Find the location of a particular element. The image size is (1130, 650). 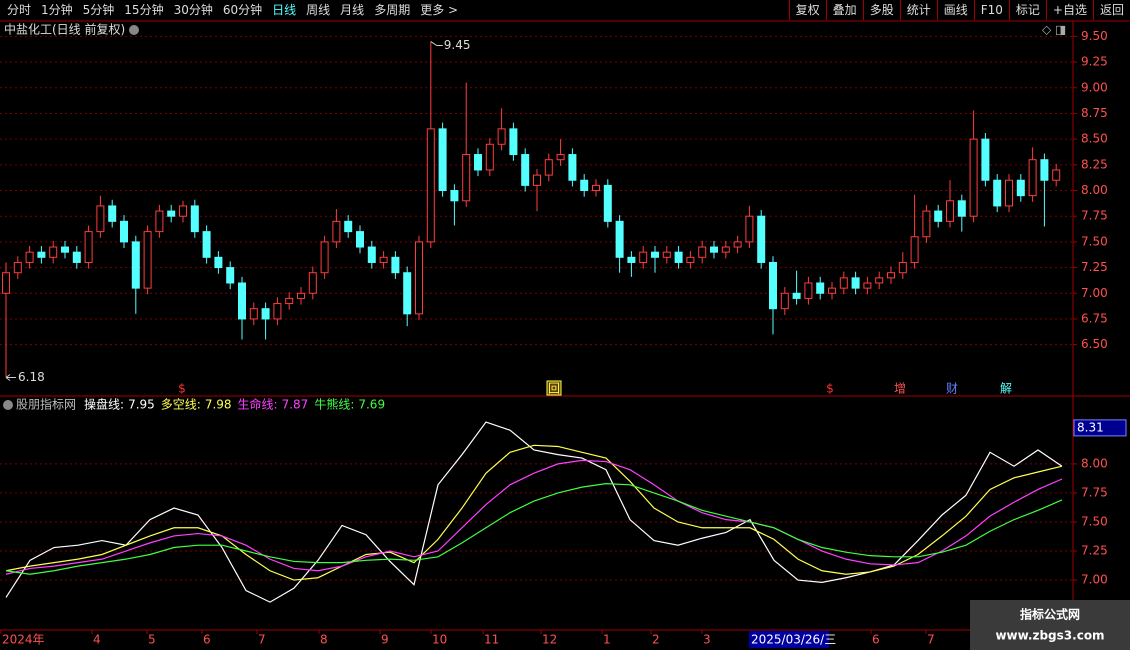

current-value-box is located at coordinates (1100, 428).